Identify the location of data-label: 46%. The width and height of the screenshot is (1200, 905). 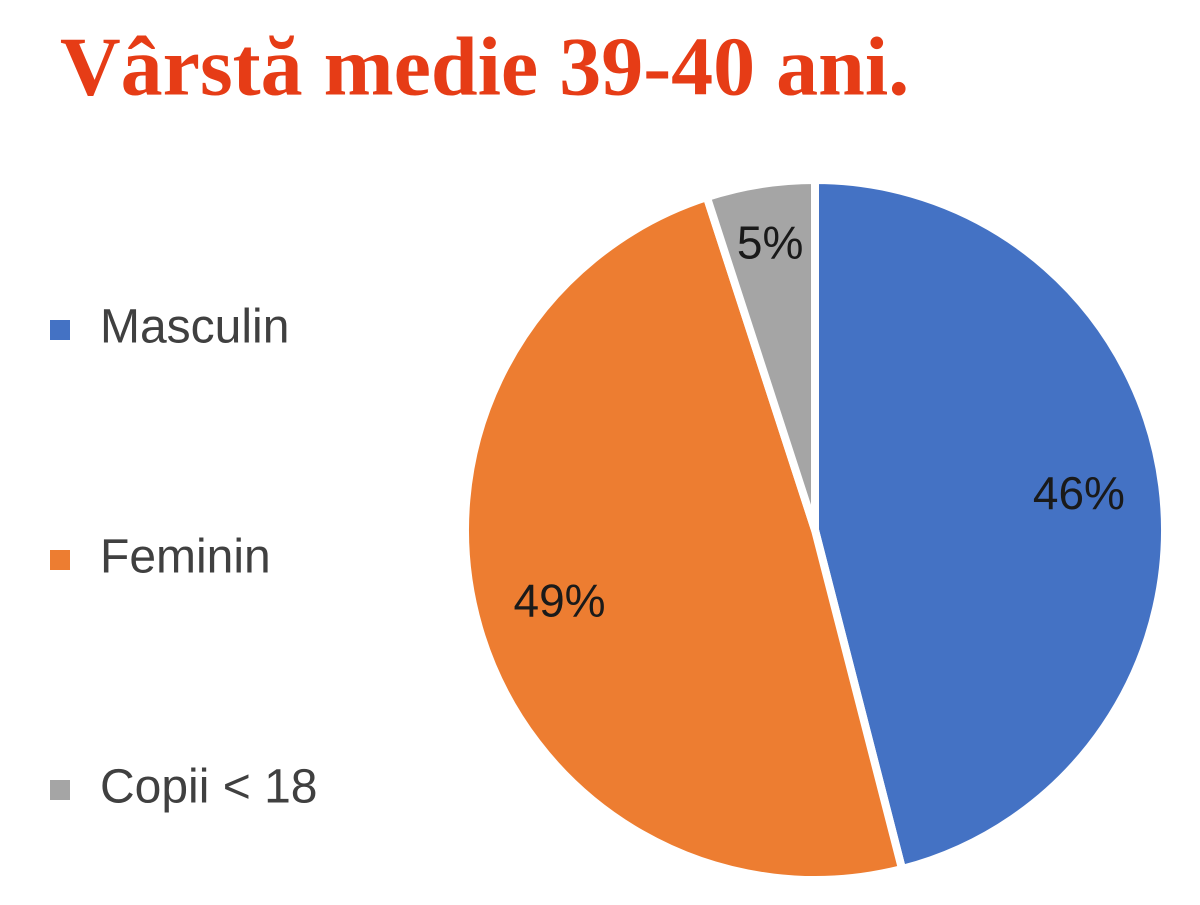
(1079, 493).